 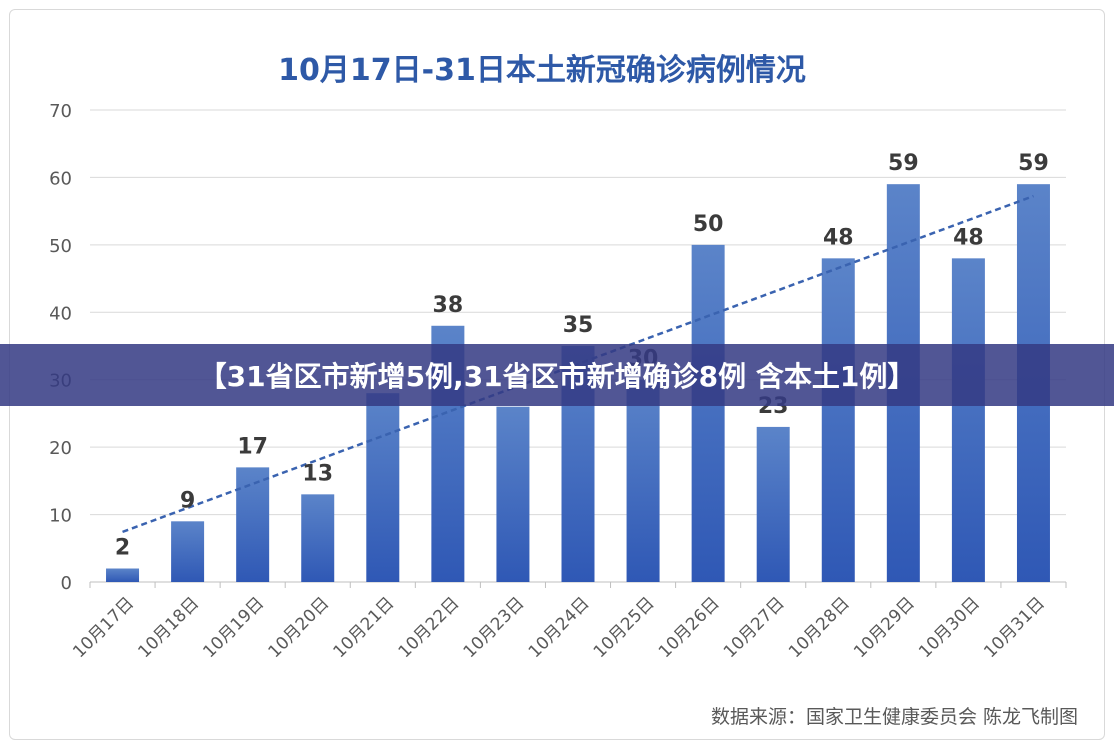 I want to click on x-tick-label: 10月29日, so click(x=884, y=627).